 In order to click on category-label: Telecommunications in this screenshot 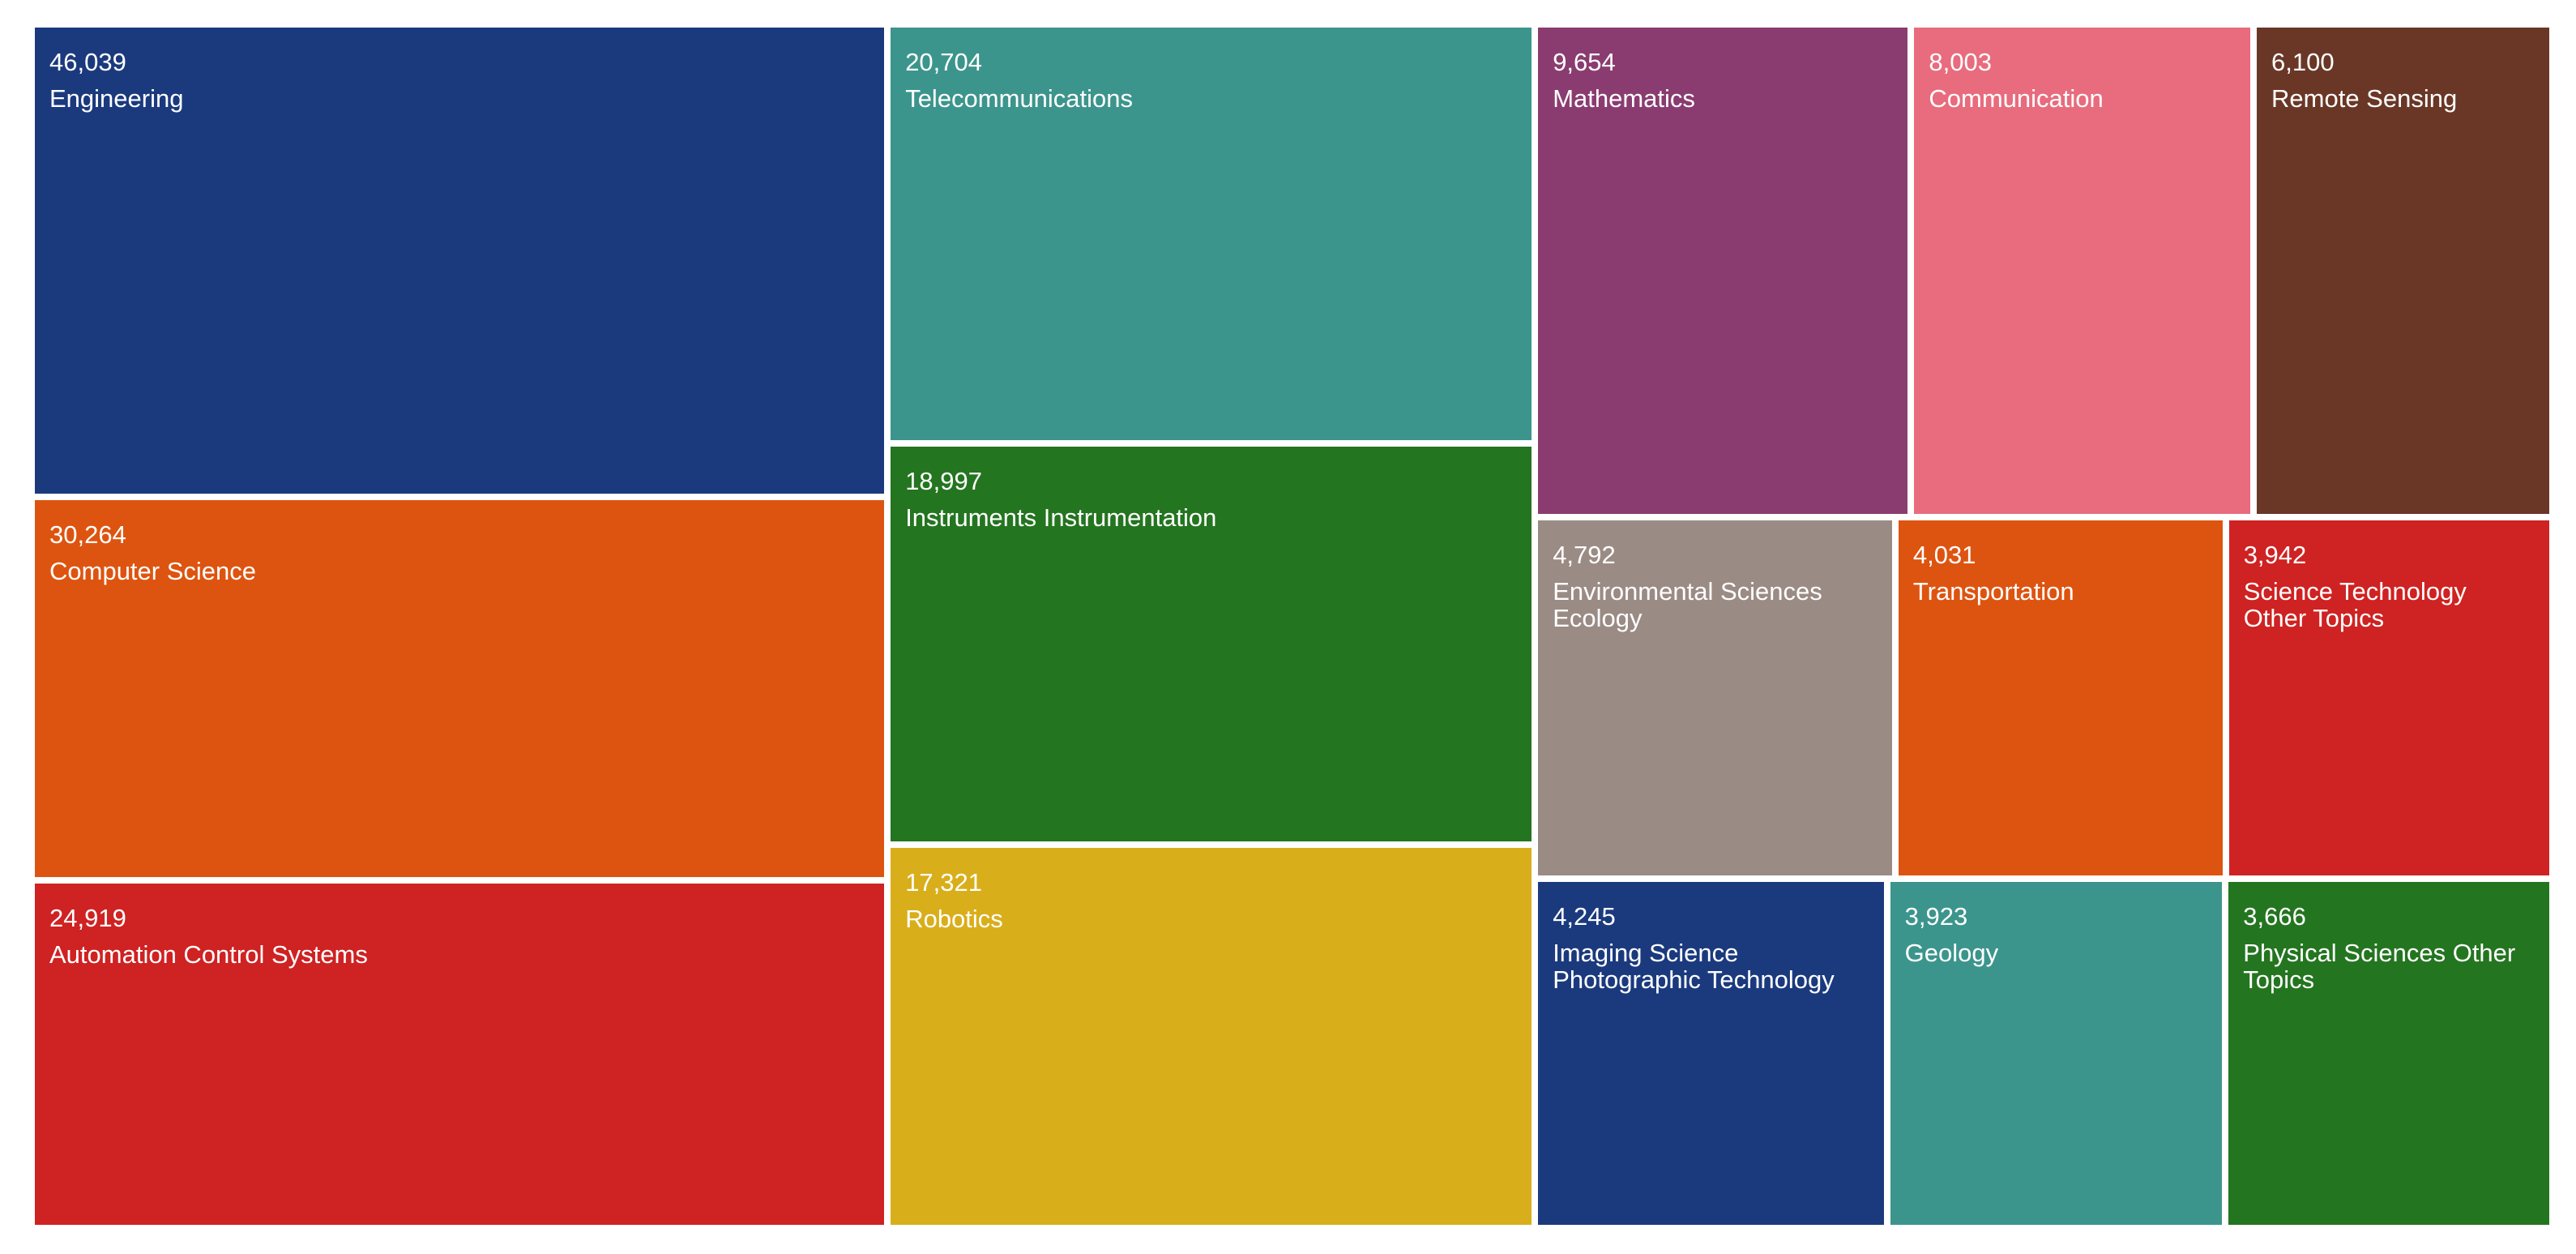, I will do `click(1019, 98)`.